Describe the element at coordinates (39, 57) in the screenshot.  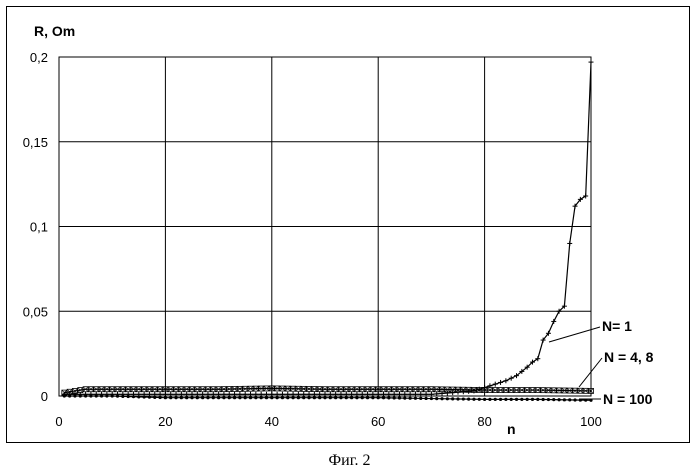
I see `y-tick-label: 0,2` at that location.